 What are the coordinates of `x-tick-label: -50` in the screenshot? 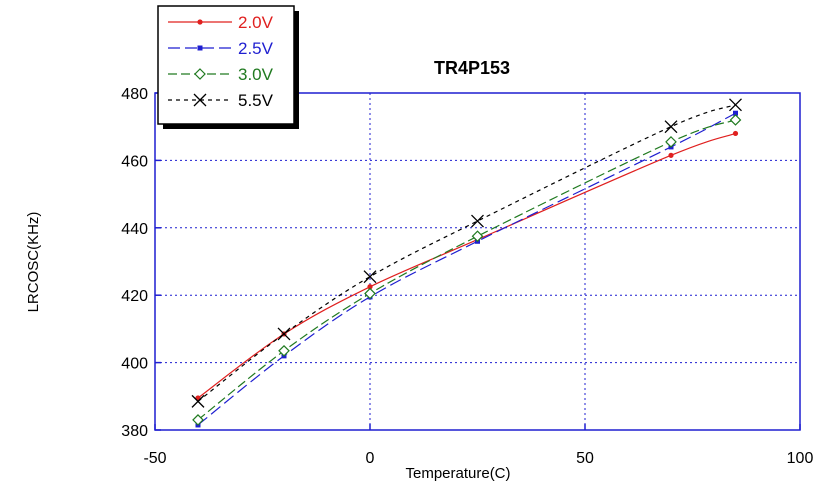 It's located at (154, 458).